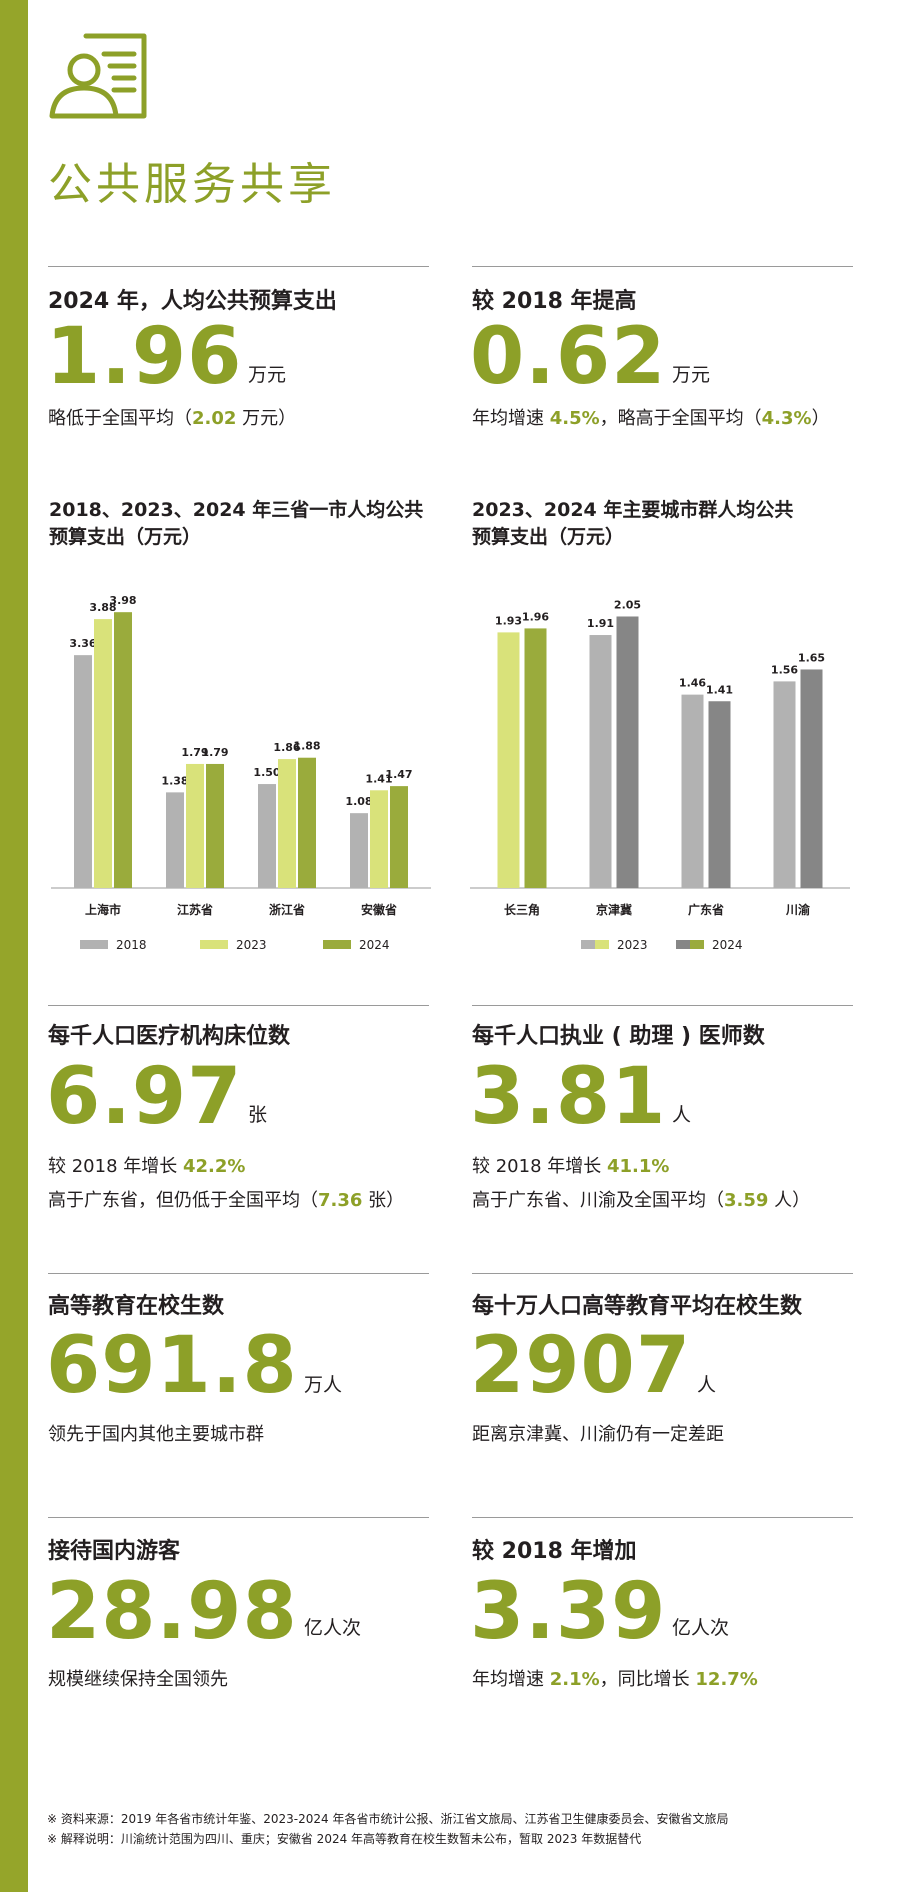 The height and width of the screenshot is (1892, 900). I want to click on note-text: 距离京津冀、川渝仍有一定差距, so click(598, 1434).